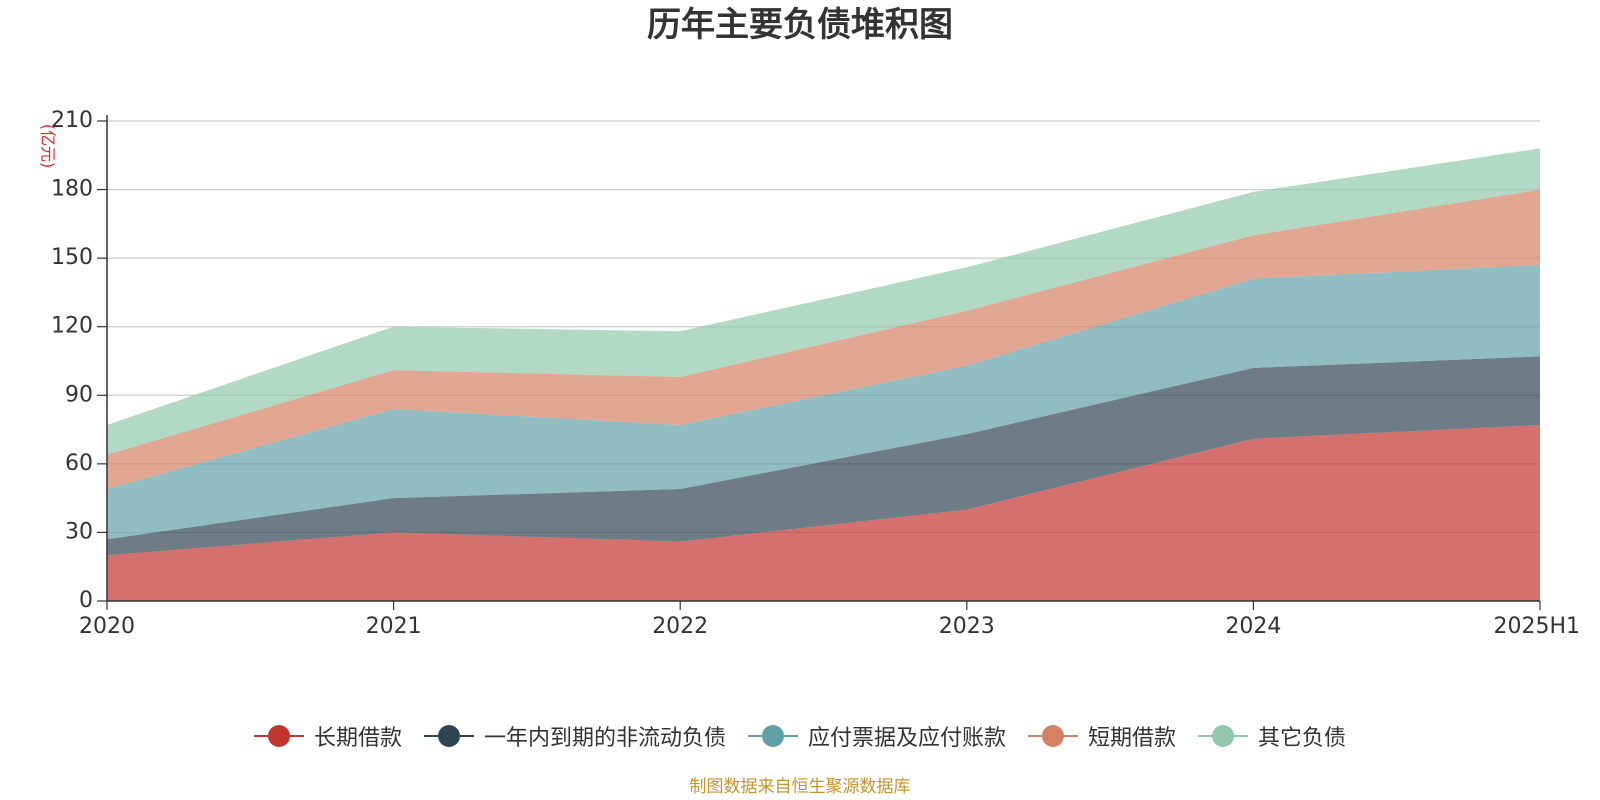  I want to click on legend-label: 短期借款, so click(1132, 738).